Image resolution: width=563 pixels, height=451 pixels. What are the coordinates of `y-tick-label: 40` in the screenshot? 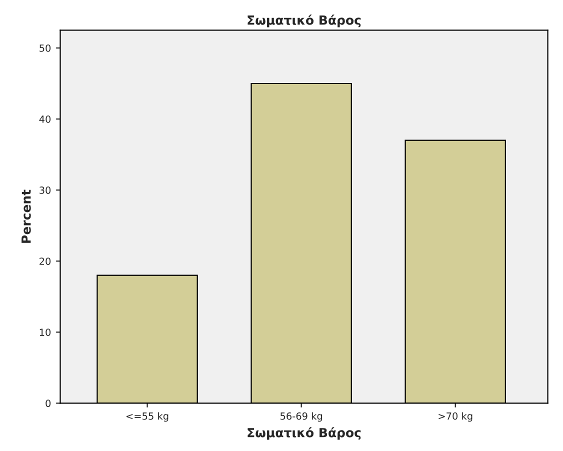 It's located at (45, 119).